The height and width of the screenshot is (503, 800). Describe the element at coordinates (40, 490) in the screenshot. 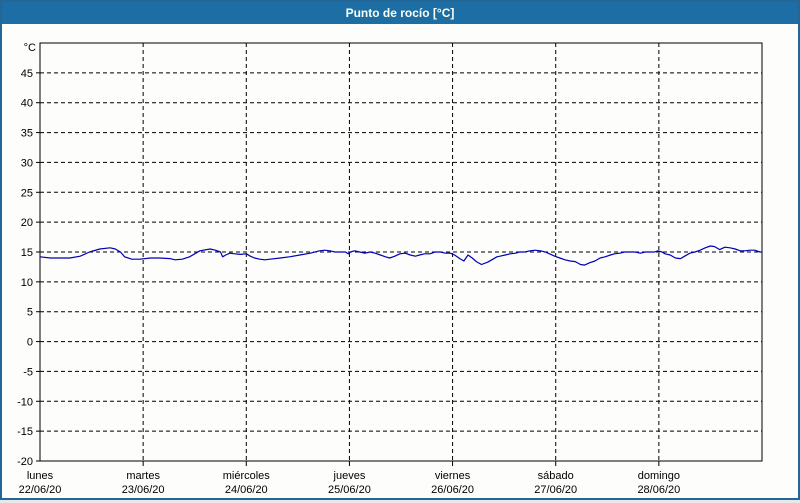

I see `x-day-date: 22/06/20` at that location.